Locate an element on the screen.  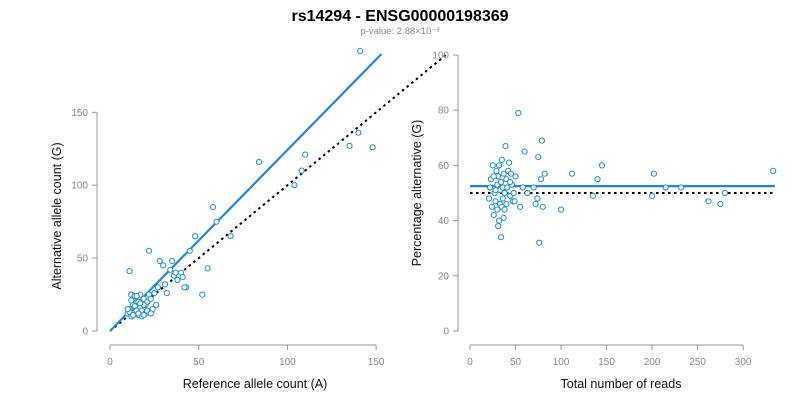
right-points is located at coordinates (631, 177).